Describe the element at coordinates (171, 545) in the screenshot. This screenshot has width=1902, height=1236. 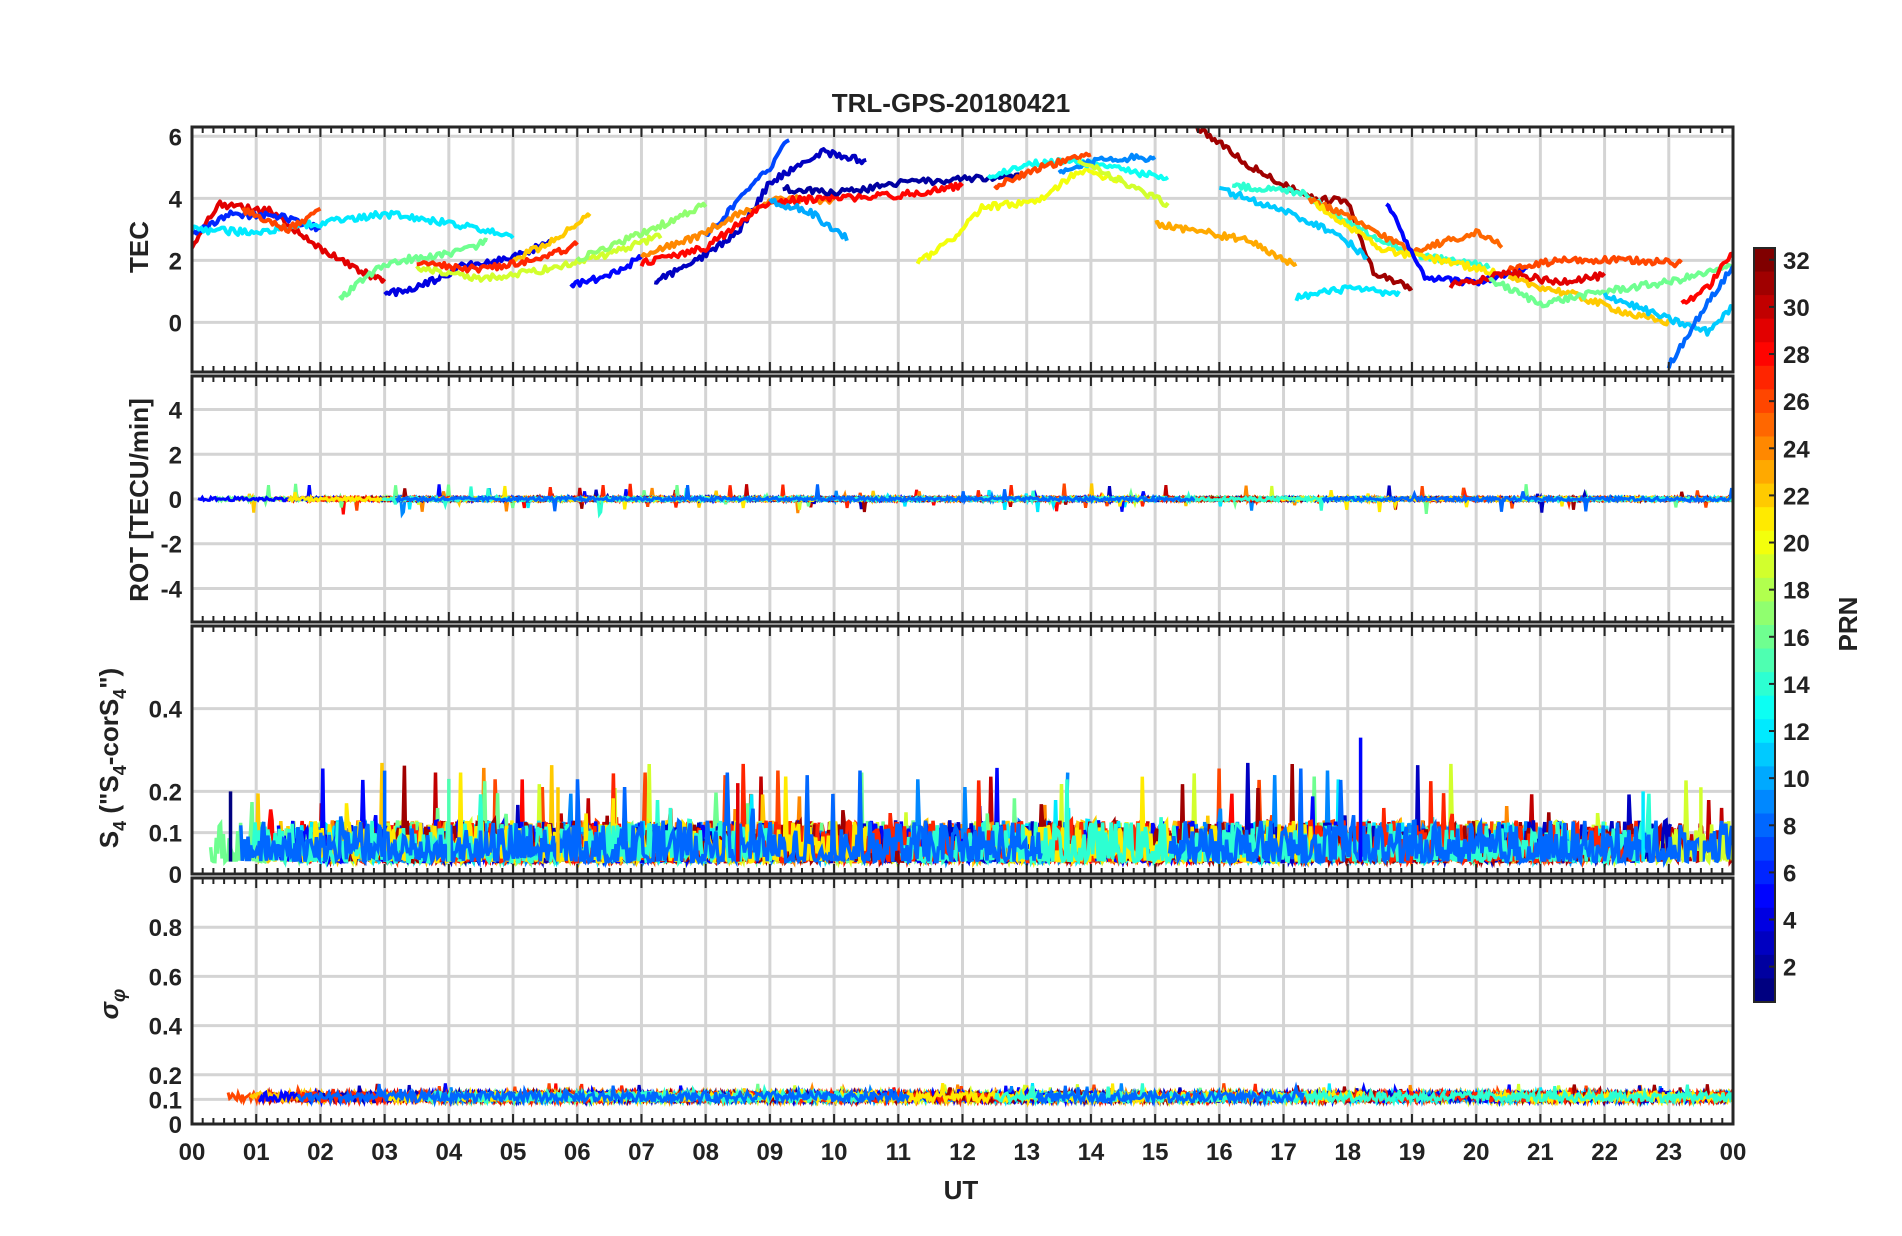
I see `y-tick-label: -2` at that location.